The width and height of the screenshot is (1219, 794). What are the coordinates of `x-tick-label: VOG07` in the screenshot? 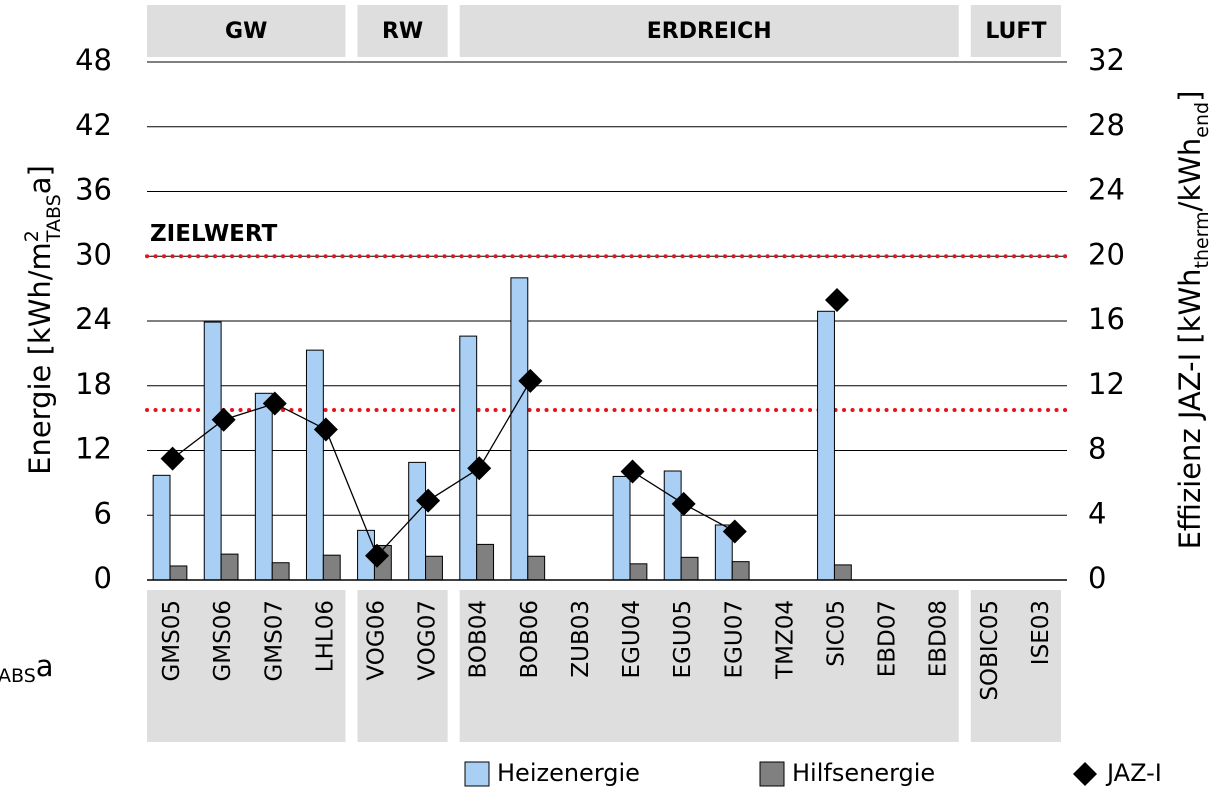 It's located at (428, 640).